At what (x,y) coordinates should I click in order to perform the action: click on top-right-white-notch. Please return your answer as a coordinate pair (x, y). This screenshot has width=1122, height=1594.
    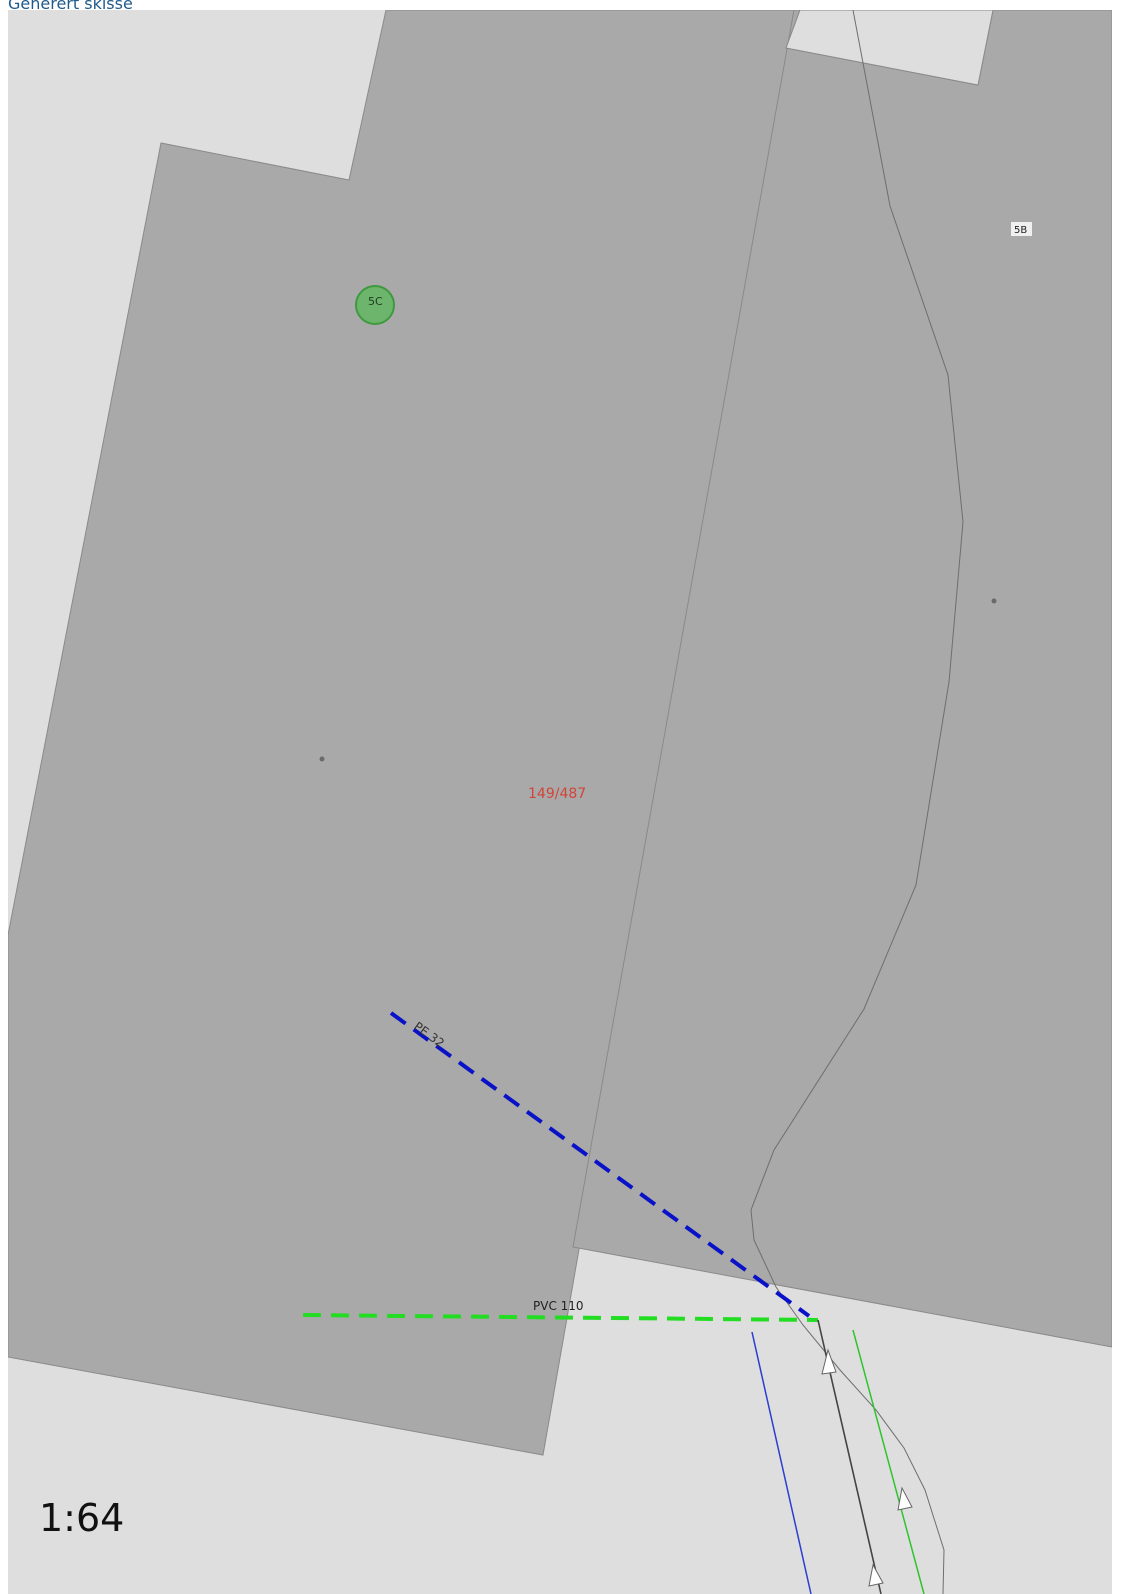
    Looking at the image, I should click on (889, 48).